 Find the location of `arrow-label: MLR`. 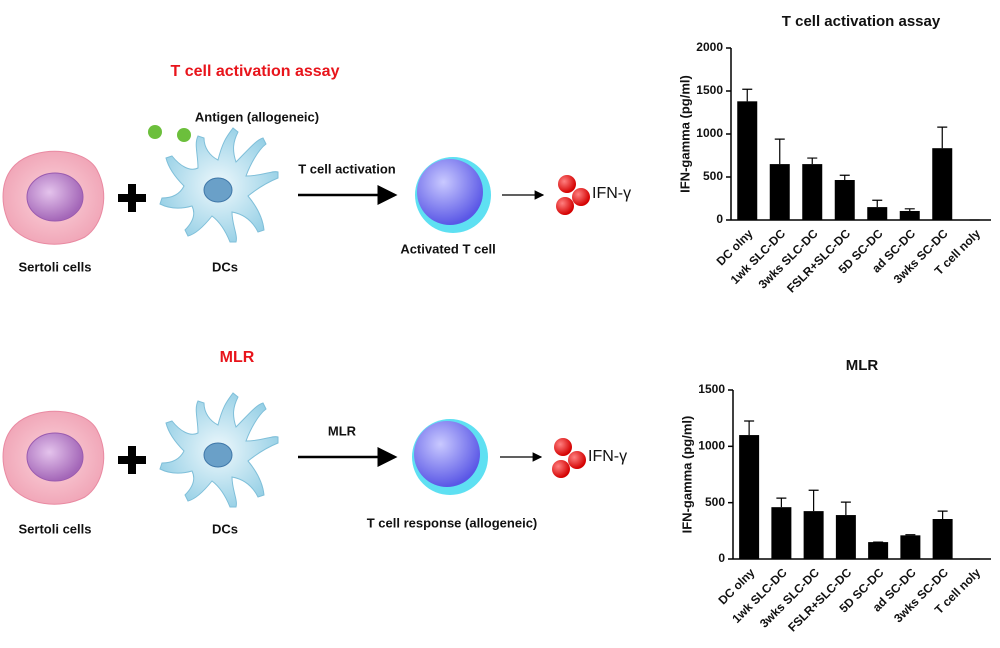

arrow-label: MLR is located at coordinates (342, 430).